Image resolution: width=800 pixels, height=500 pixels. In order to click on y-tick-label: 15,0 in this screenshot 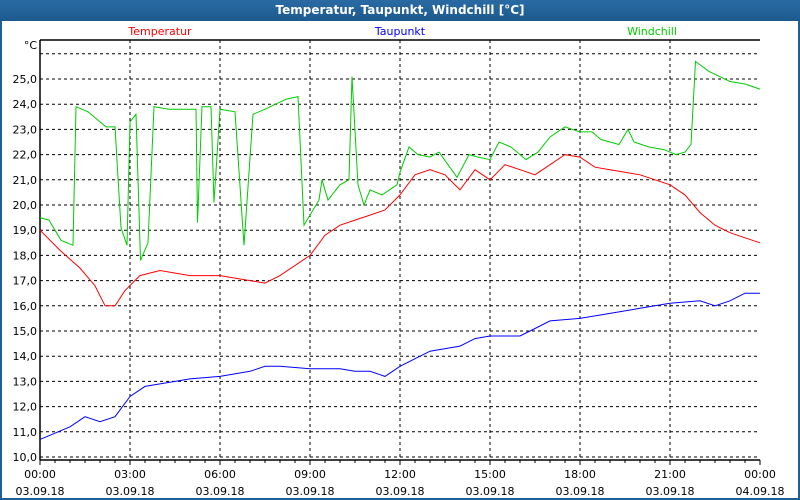, I will do `click(25, 331)`.